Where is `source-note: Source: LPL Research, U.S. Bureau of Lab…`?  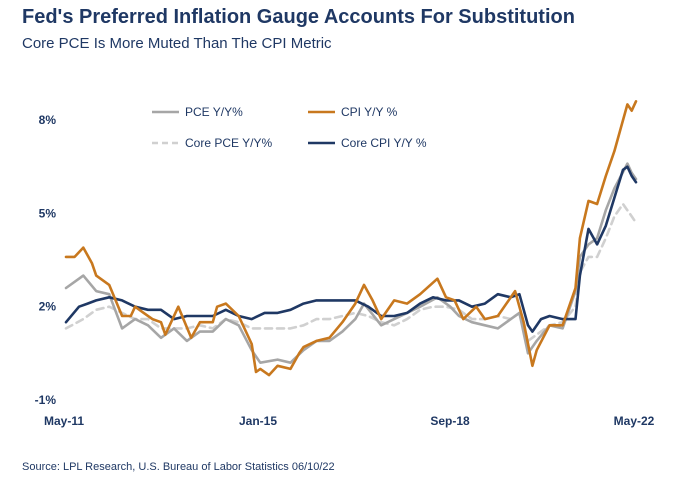
source-note: Source: LPL Research, U.S. Bureau of Lab… is located at coordinates (178, 467).